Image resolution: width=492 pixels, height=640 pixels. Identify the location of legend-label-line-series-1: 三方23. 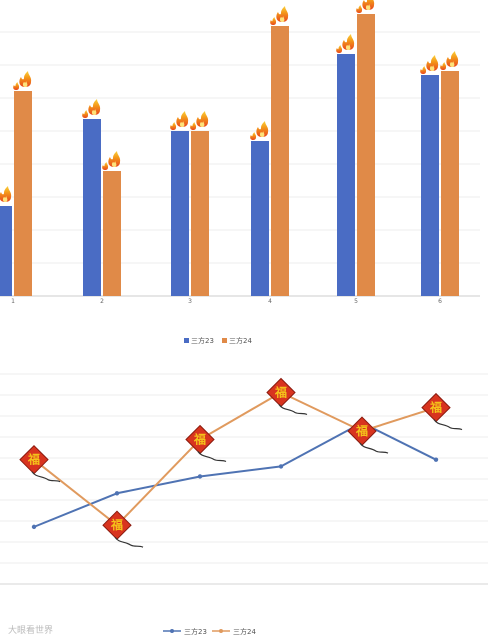
(195, 631).